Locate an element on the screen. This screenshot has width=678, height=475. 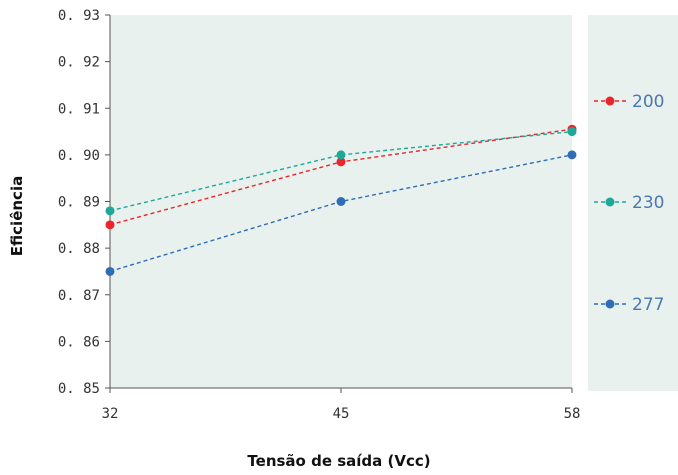
legend-label: 230 is located at coordinates (648, 203).